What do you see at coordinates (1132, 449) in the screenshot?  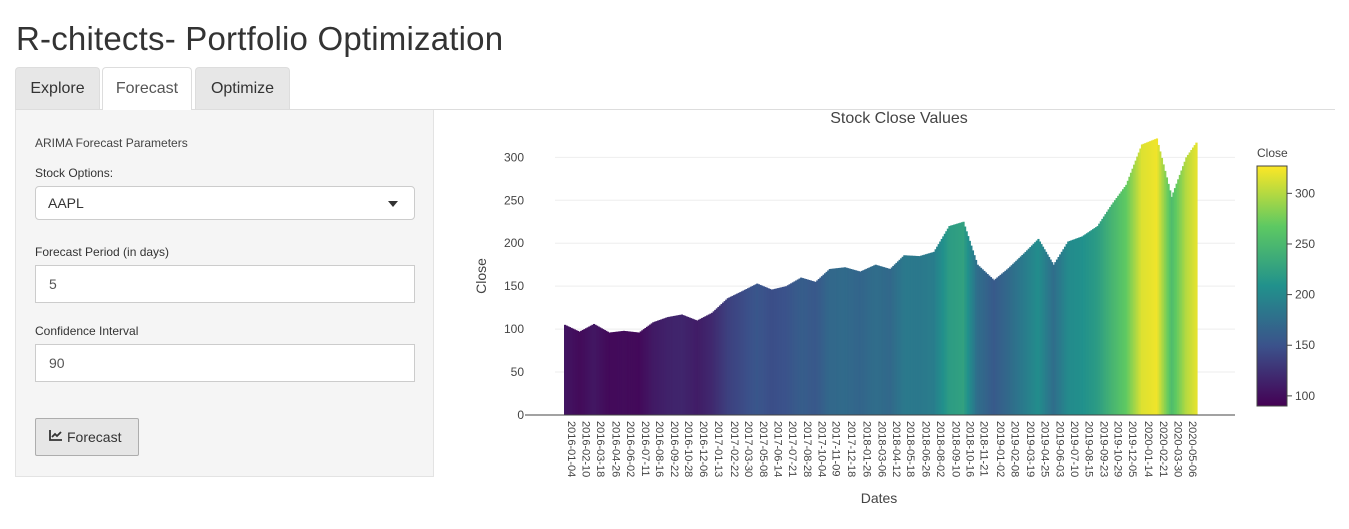 I see `x-tick-label: 2019-12-05` at bounding box center [1132, 449].